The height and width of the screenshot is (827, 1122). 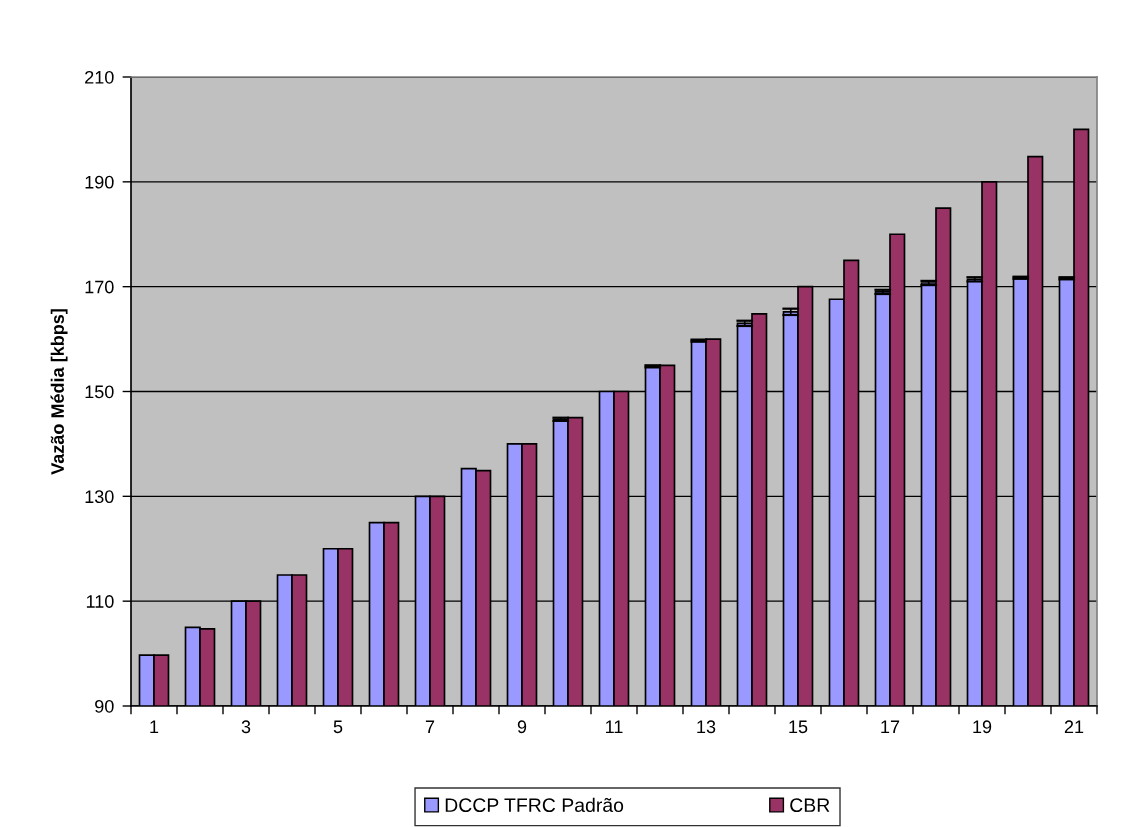 I want to click on x-tick-label: 9, so click(x=522, y=727).